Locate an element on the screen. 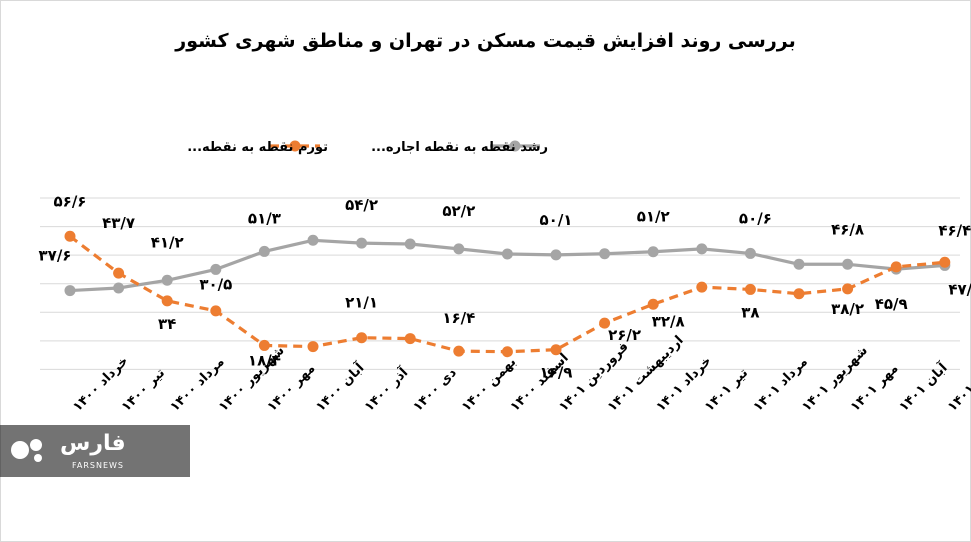 This screenshot has width=971, height=542. data-label: ۵۱/۲ is located at coordinates (653, 217).